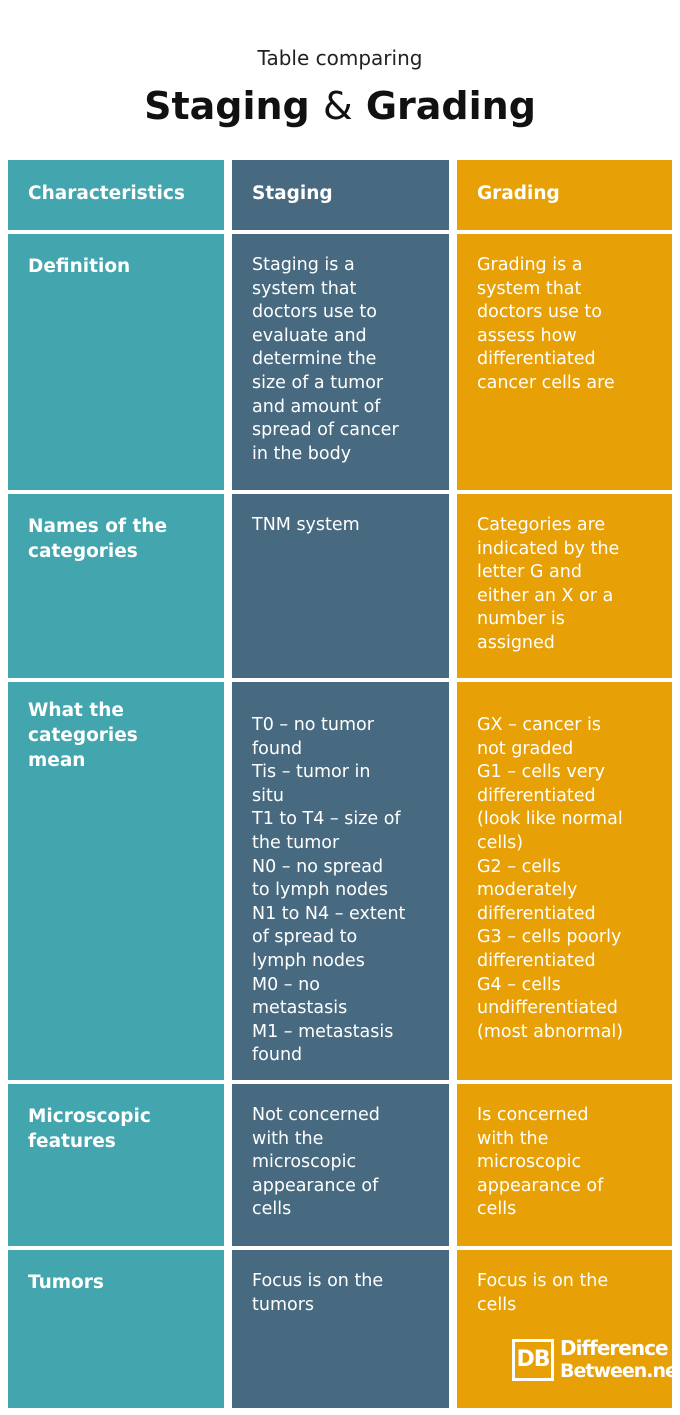  Describe the element at coordinates (305, 937) in the screenshot. I see `cell-text-line: of spread to` at that location.